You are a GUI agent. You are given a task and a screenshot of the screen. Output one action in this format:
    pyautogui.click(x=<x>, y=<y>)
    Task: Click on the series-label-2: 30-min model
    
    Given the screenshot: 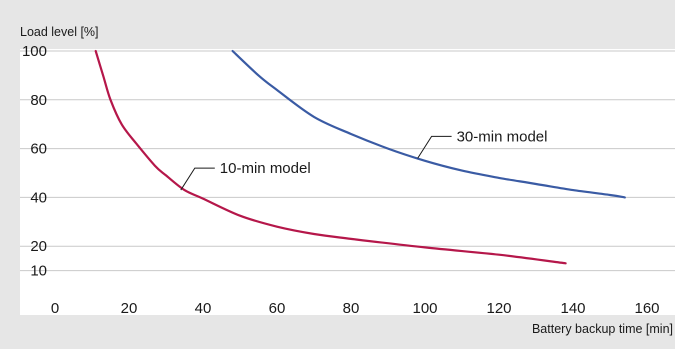 What is the action you would take?
    pyautogui.click(x=502, y=136)
    